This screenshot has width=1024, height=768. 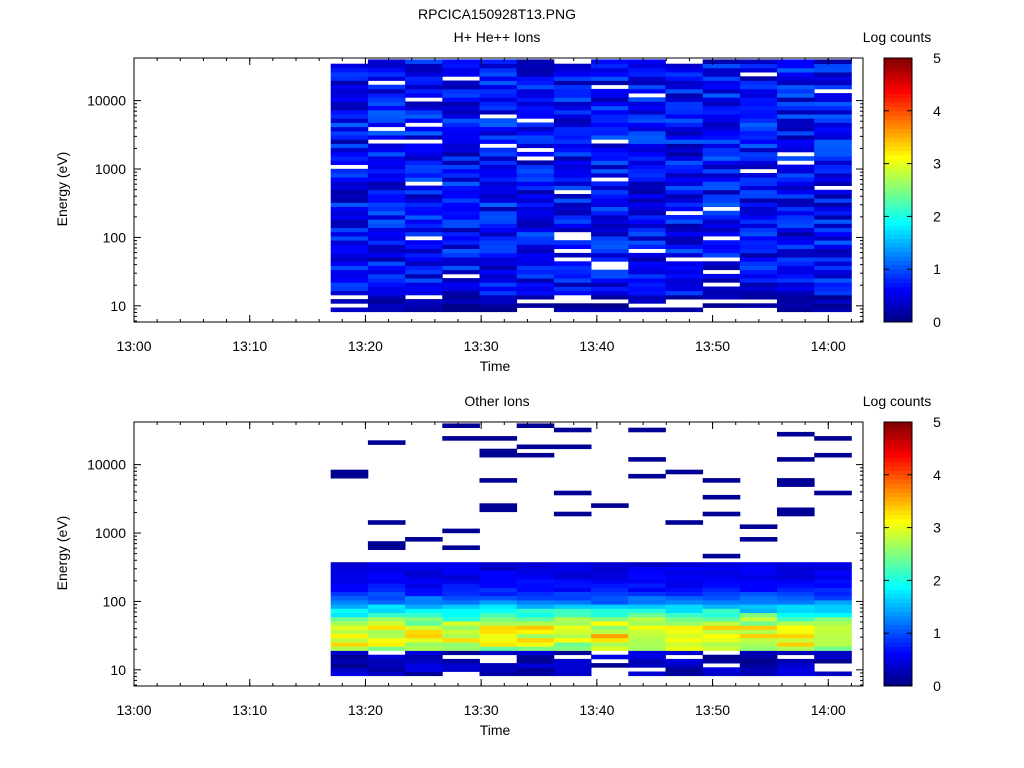 What do you see at coordinates (937, 633) in the screenshot?
I see `colorbar-tick-label: 1` at bounding box center [937, 633].